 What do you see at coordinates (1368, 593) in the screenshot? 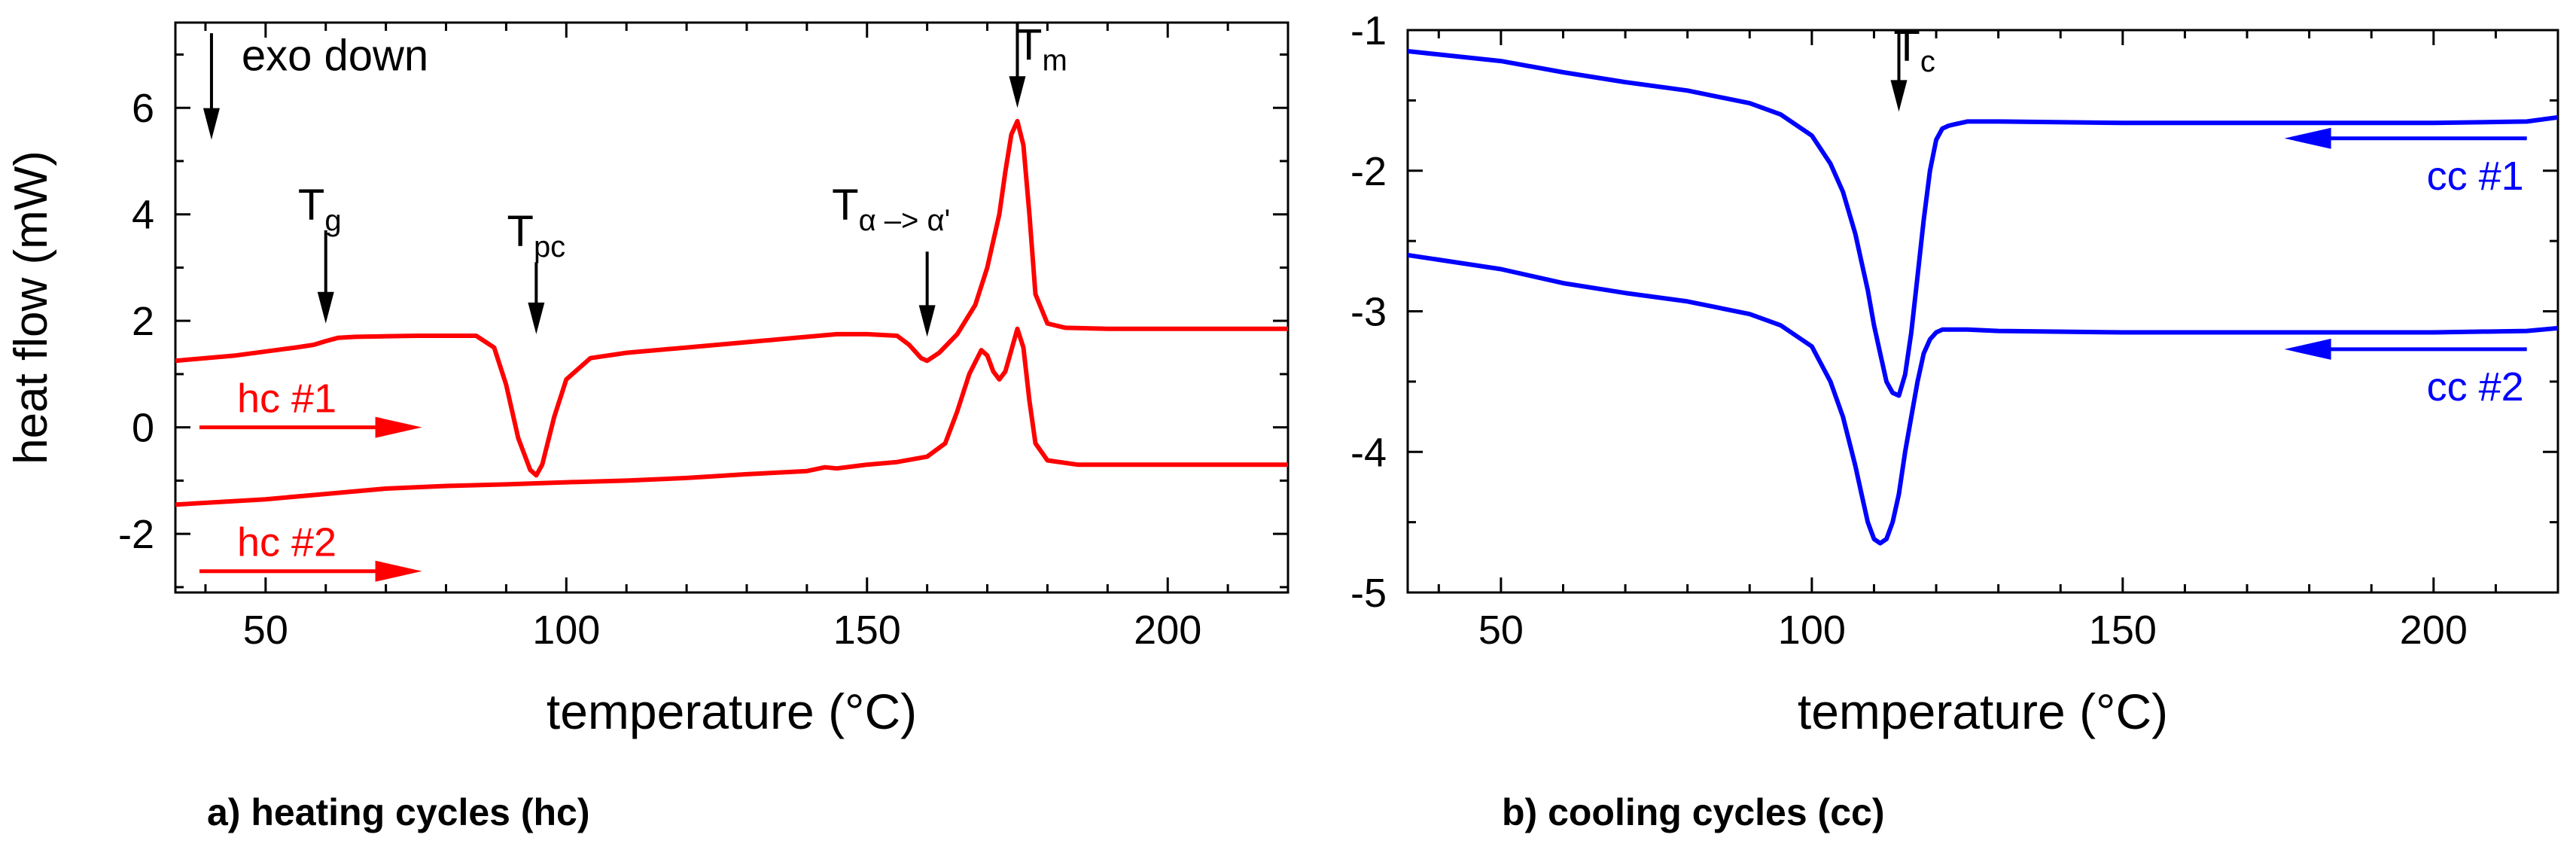
I see `y-tick-label: -5` at bounding box center [1368, 593].